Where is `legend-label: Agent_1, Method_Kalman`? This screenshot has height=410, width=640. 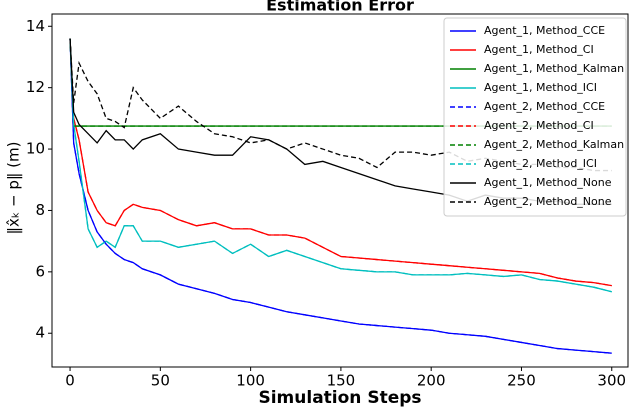 legend-label: Agent_1, Method_Kalman is located at coordinates (554, 68).